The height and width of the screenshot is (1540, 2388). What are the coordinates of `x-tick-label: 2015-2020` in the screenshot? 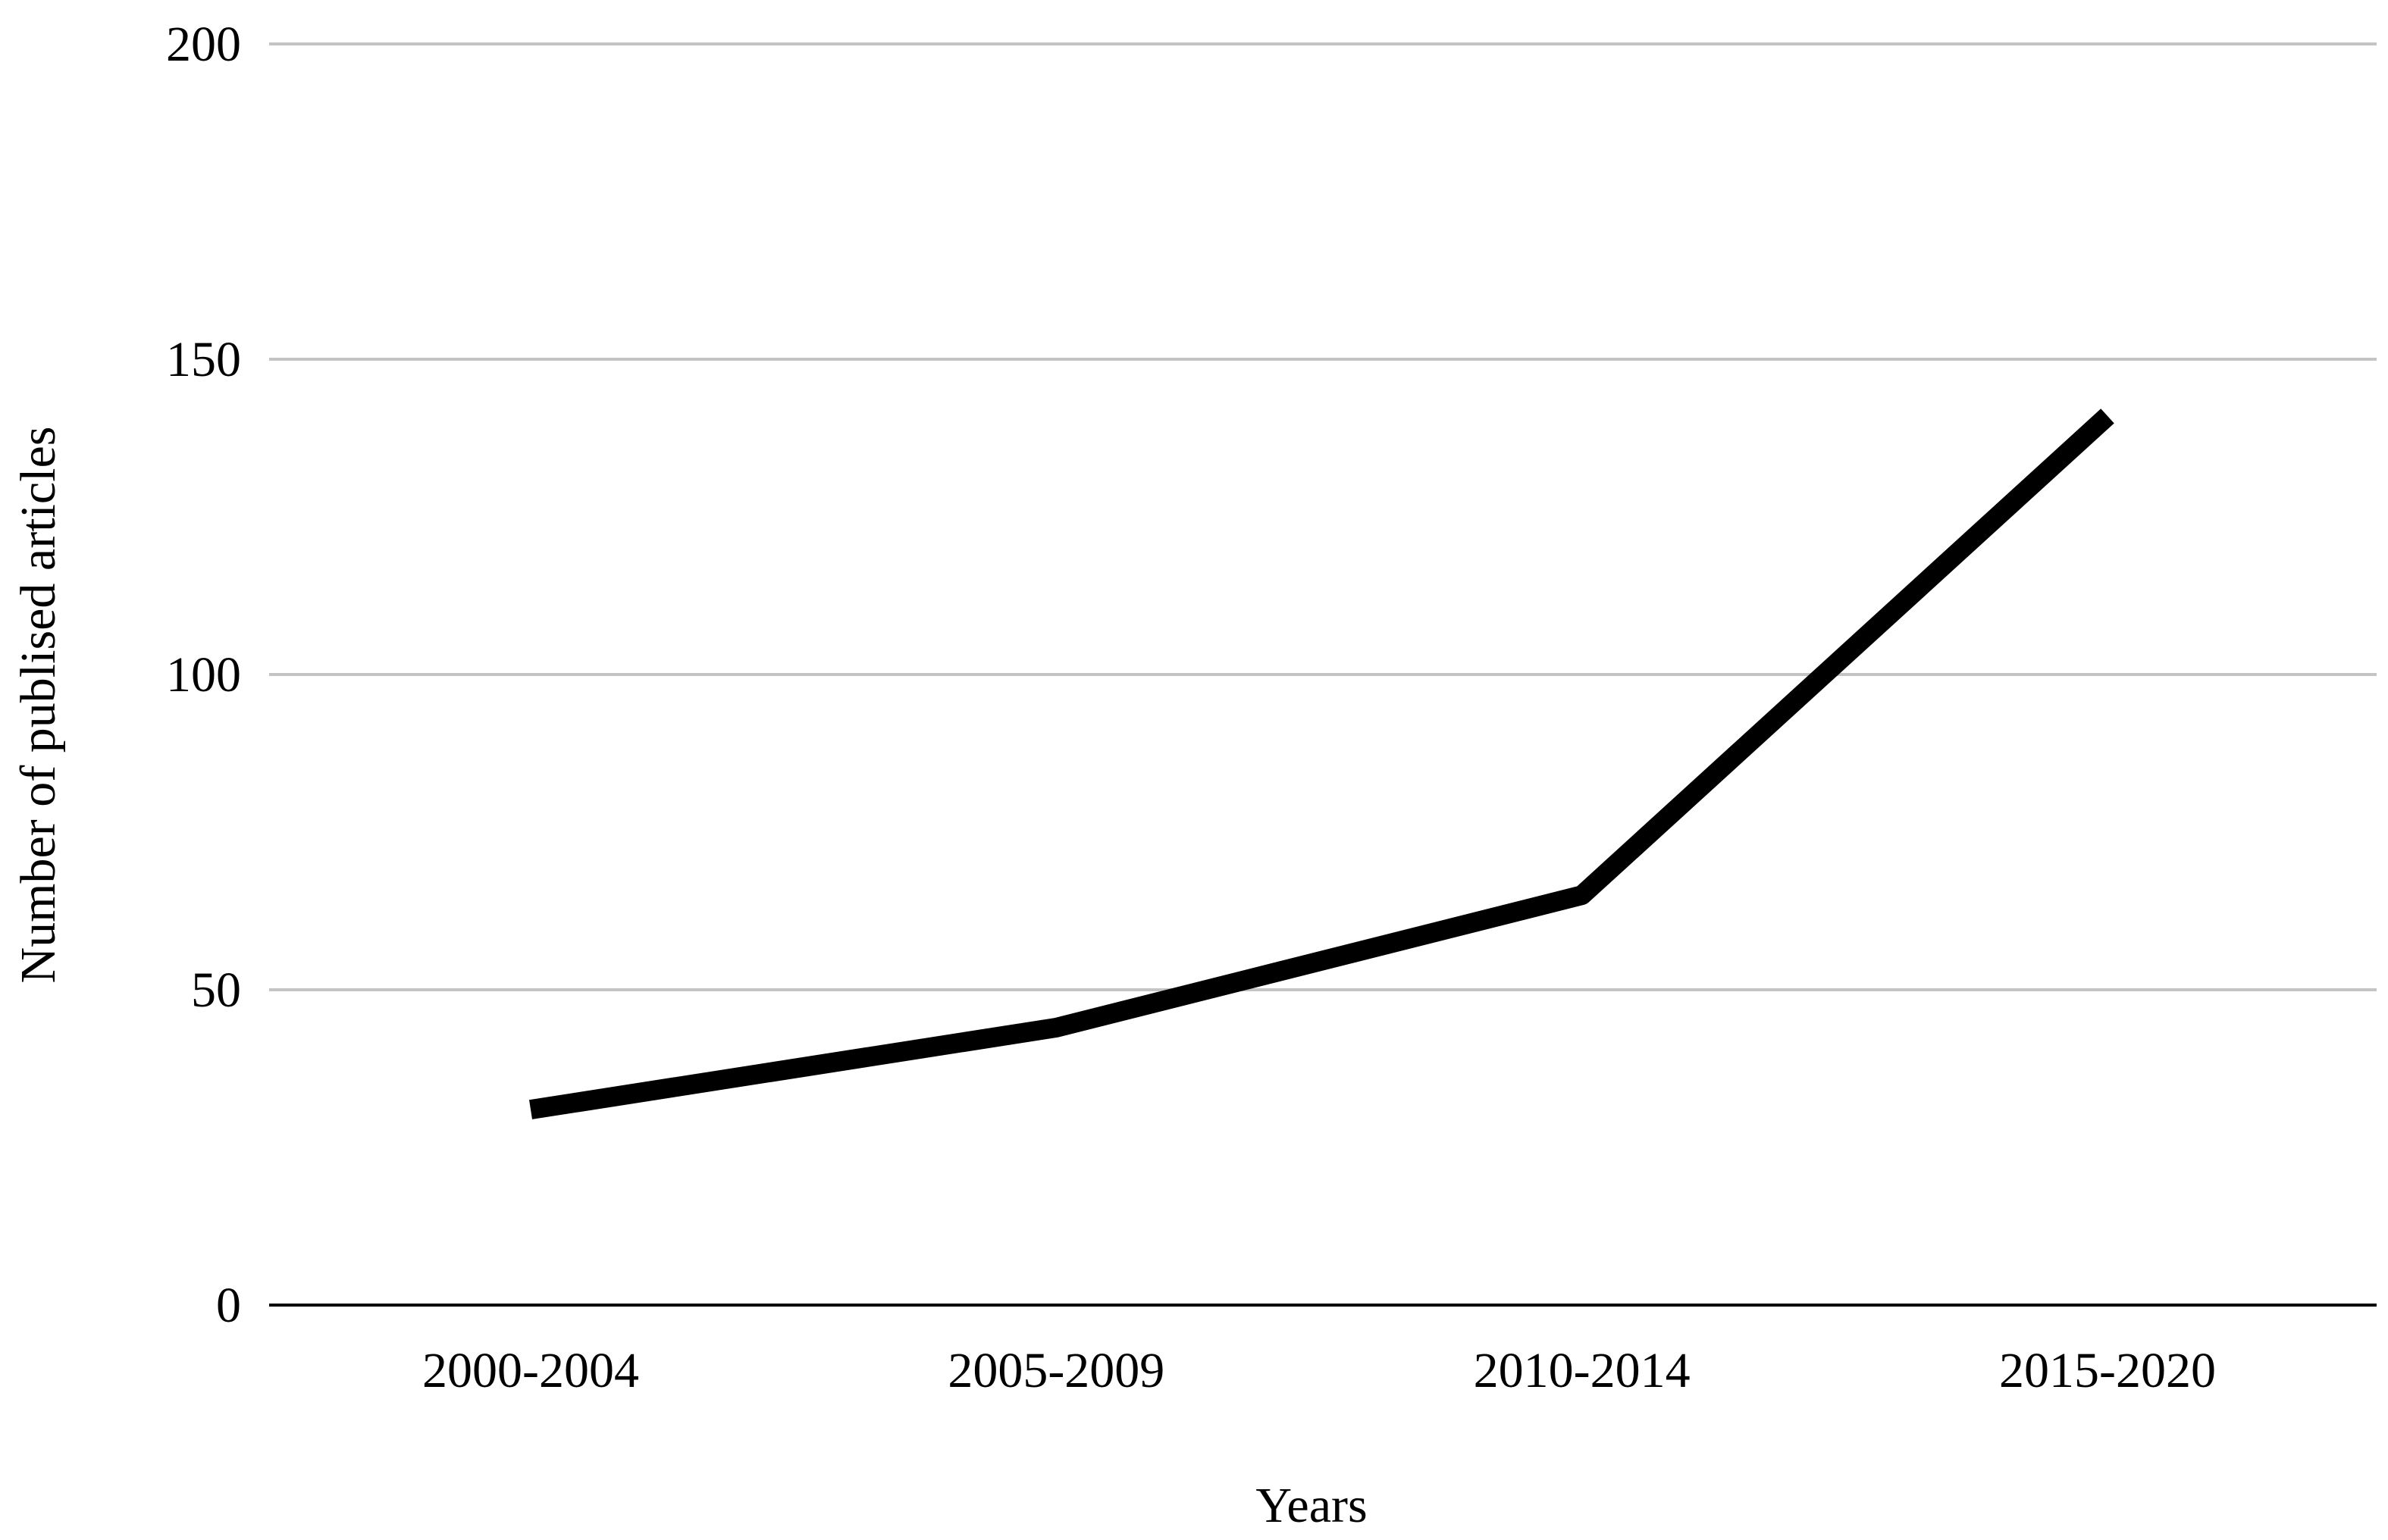 It's located at (2107, 1370).